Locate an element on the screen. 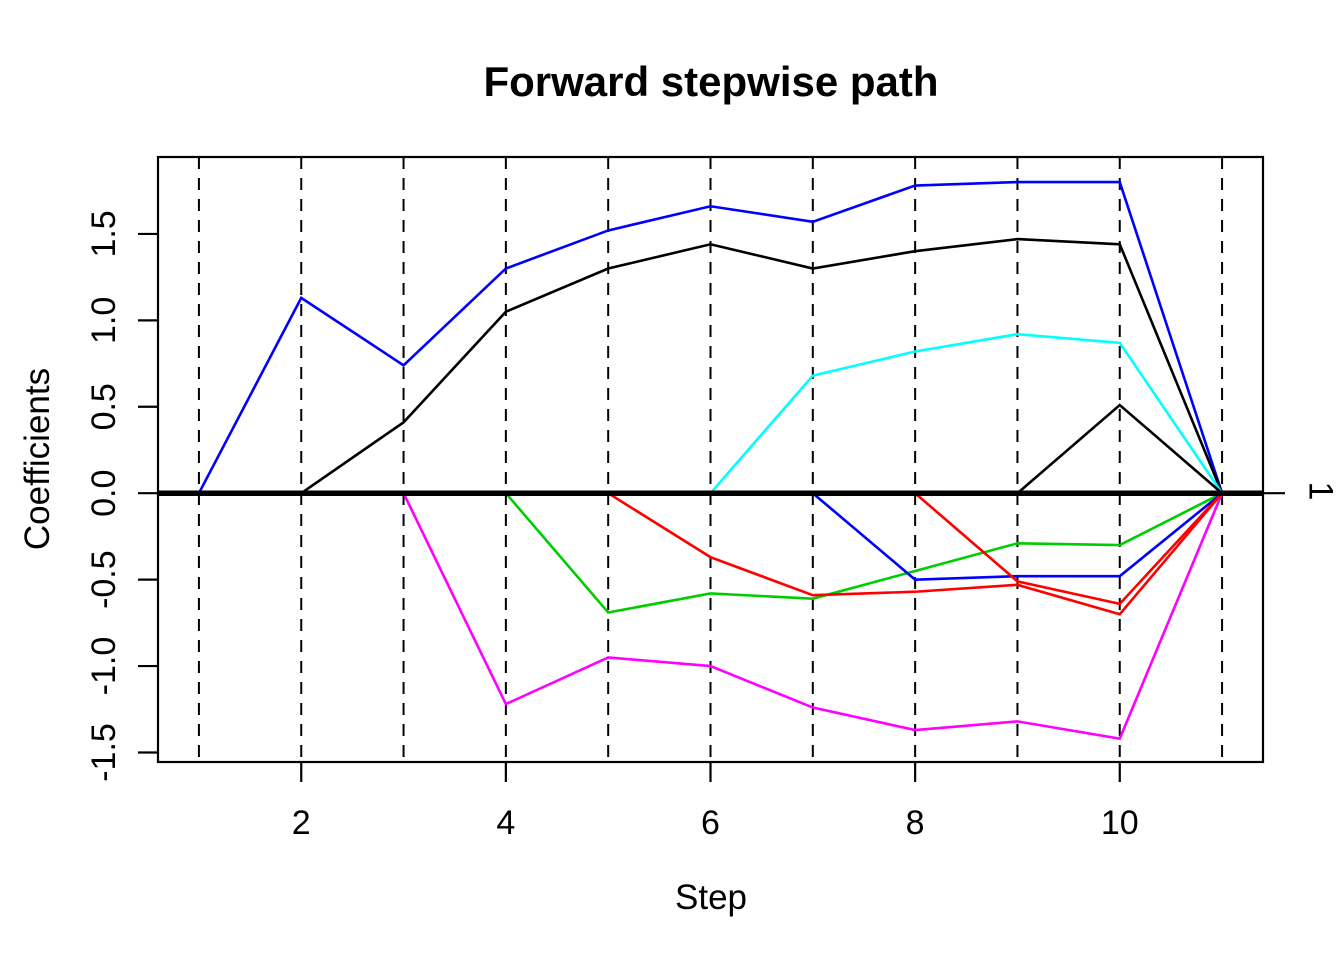 The width and height of the screenshot is (1344, 960). y-tick-label-0.0: 0.0 is located at coordinates (104, 493).